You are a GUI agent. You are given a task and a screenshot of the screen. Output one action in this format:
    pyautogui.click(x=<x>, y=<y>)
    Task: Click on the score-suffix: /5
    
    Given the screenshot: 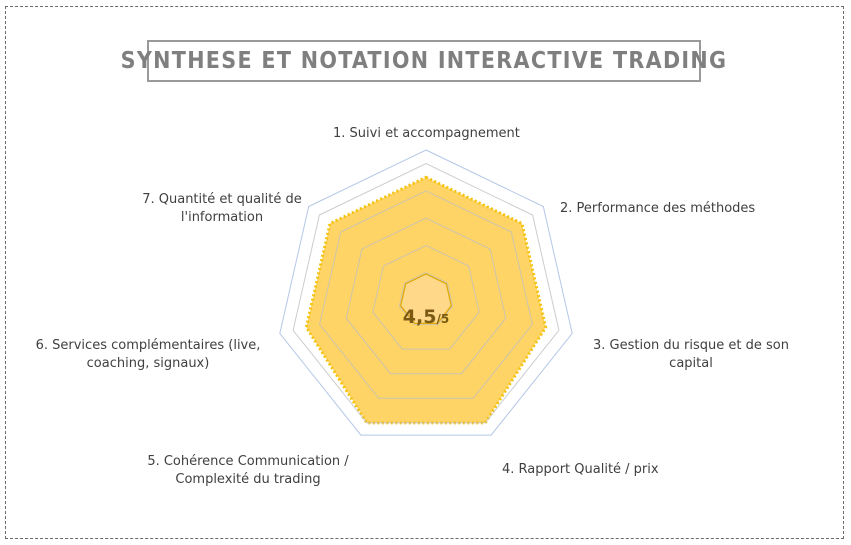 What is the action you would take?
    pyautogui.click(x=443, y=319)
    